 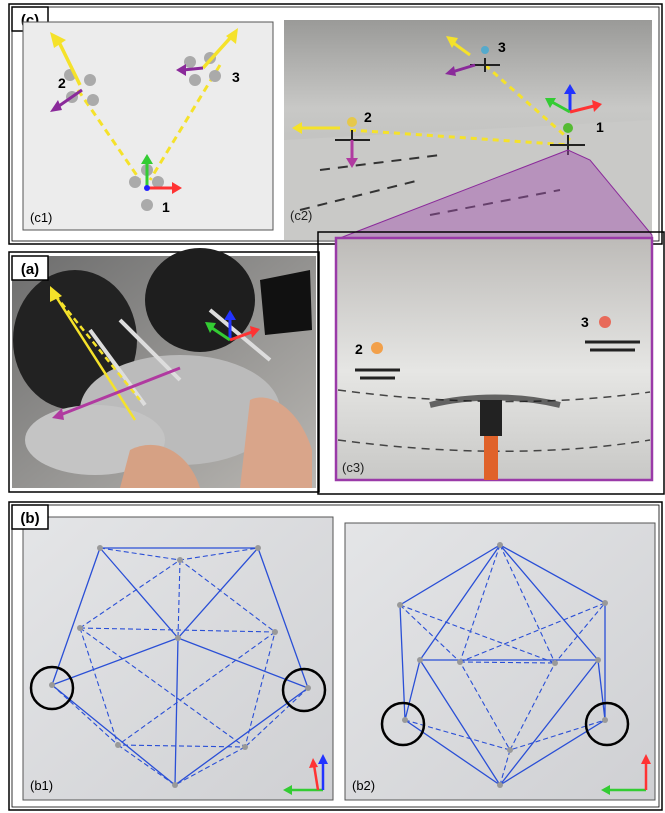 What do you see at coordinates (496, 194) in the screenshot?
I see `zoom-wedge` at bounding box center [496, 194].